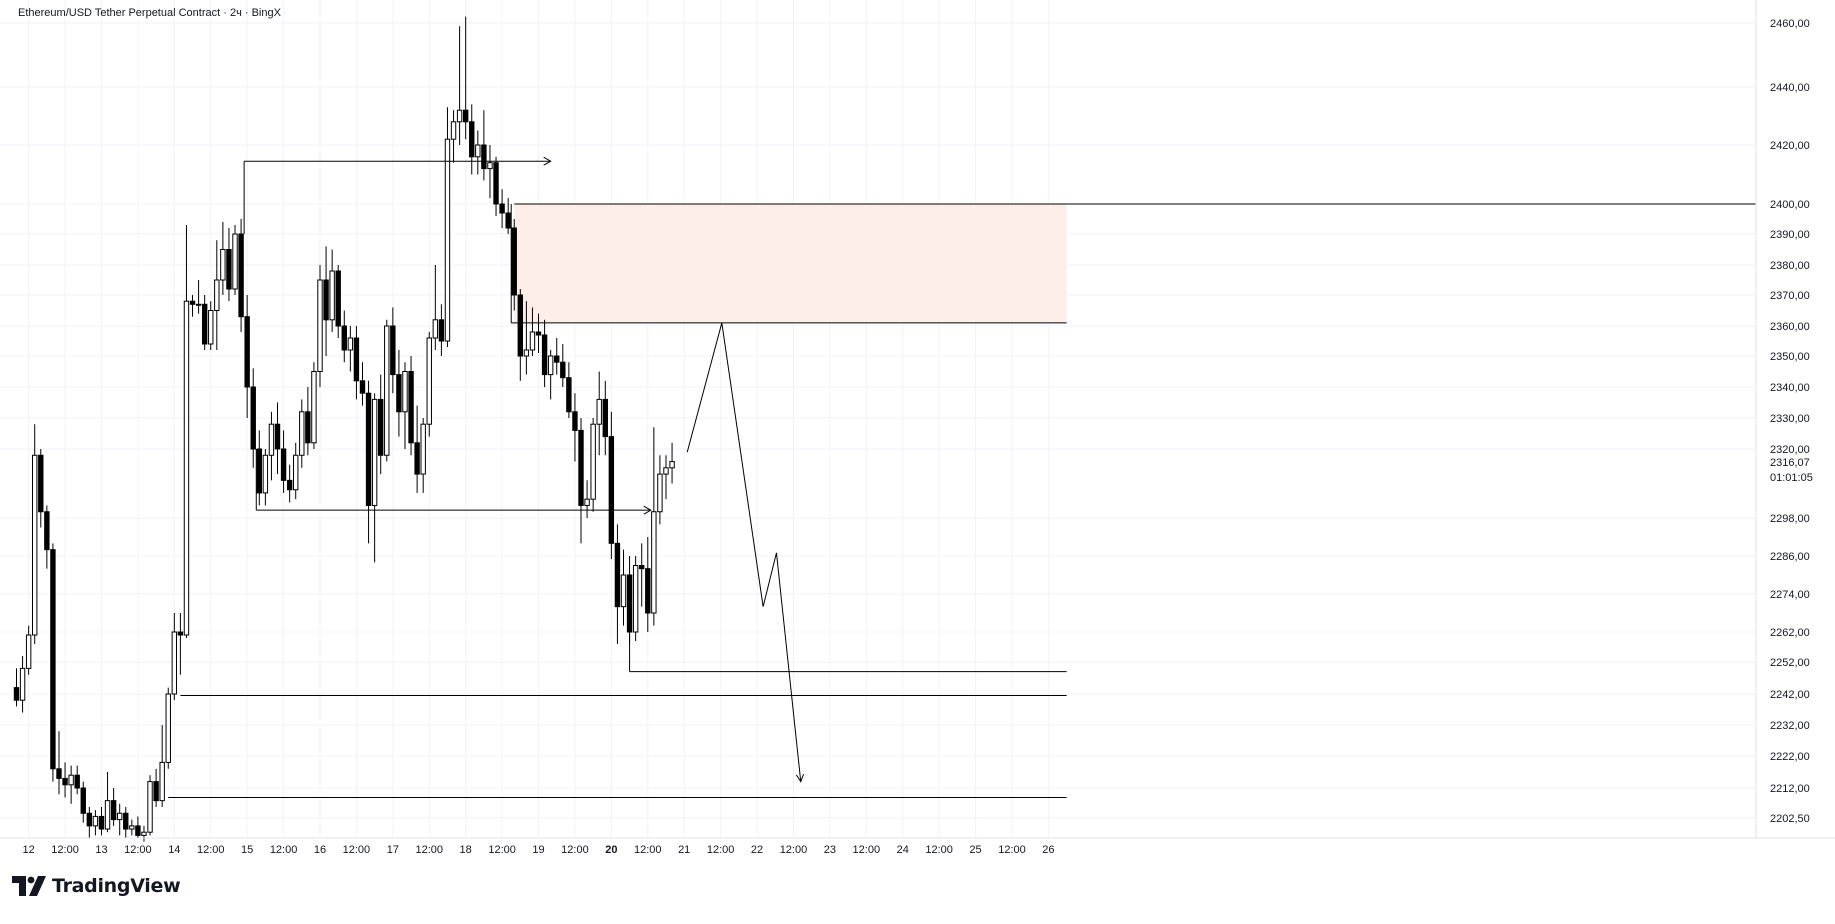 Image resolution: width=1835 pixels, height=924 pixels. I want to click on tradingview-logo: TradingView, so click(96, 886).